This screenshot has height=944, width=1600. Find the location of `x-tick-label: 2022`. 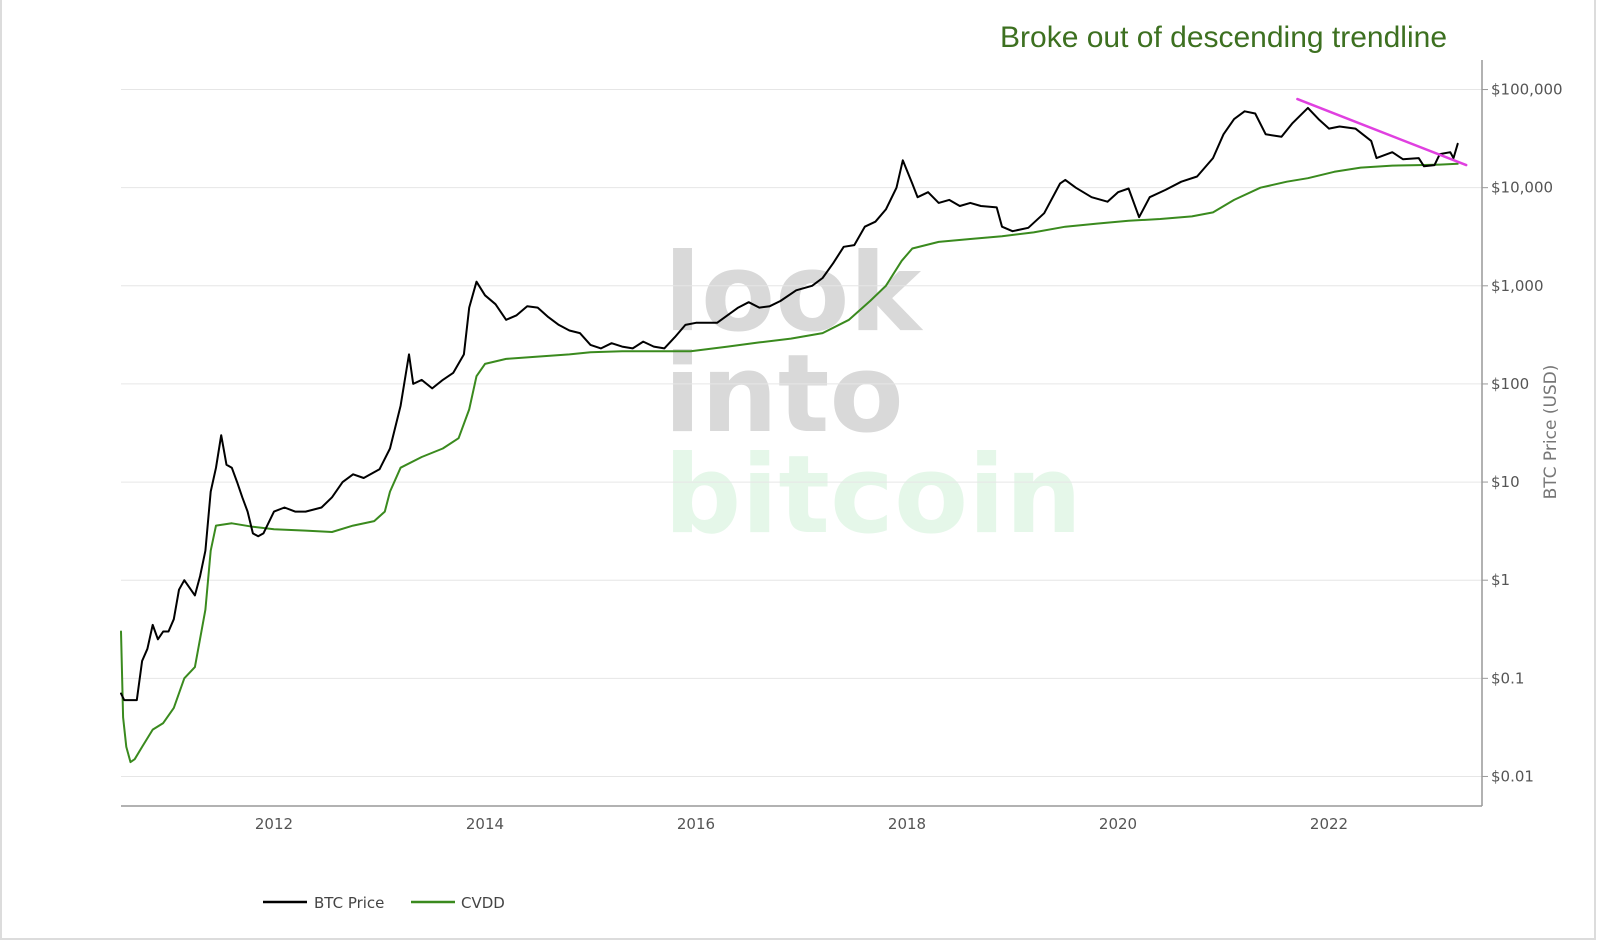

x-tick-label: 2022 is located at coordinates (1329, 824).